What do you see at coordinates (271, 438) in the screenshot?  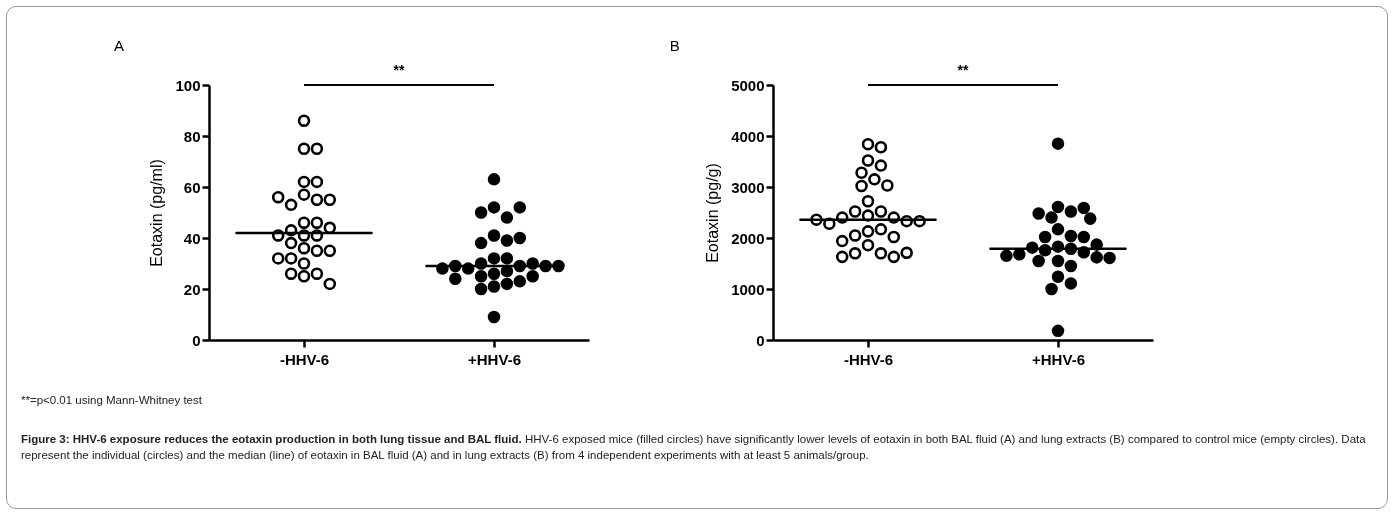 I see `caption: Figure 3: HHV-6 exposure reduces the eotaxin production in both lung tissue and BAL fluid.` at bounding box center [271, 438].